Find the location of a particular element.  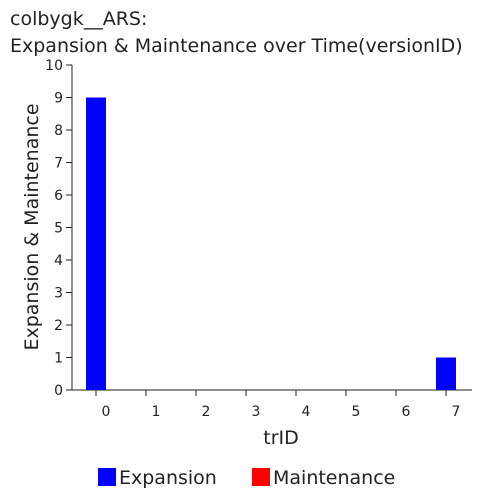

y-tick-label: 3 is located at coordinates (58, 294).